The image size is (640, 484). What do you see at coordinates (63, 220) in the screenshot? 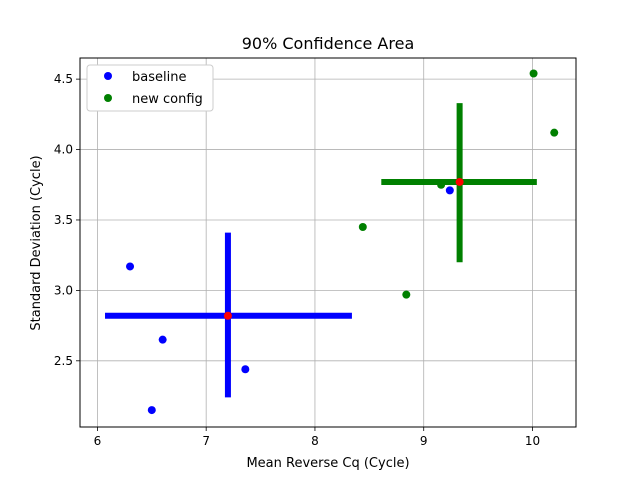
I see `y-tick-label: 3.5` at bounding box center [63, 220].